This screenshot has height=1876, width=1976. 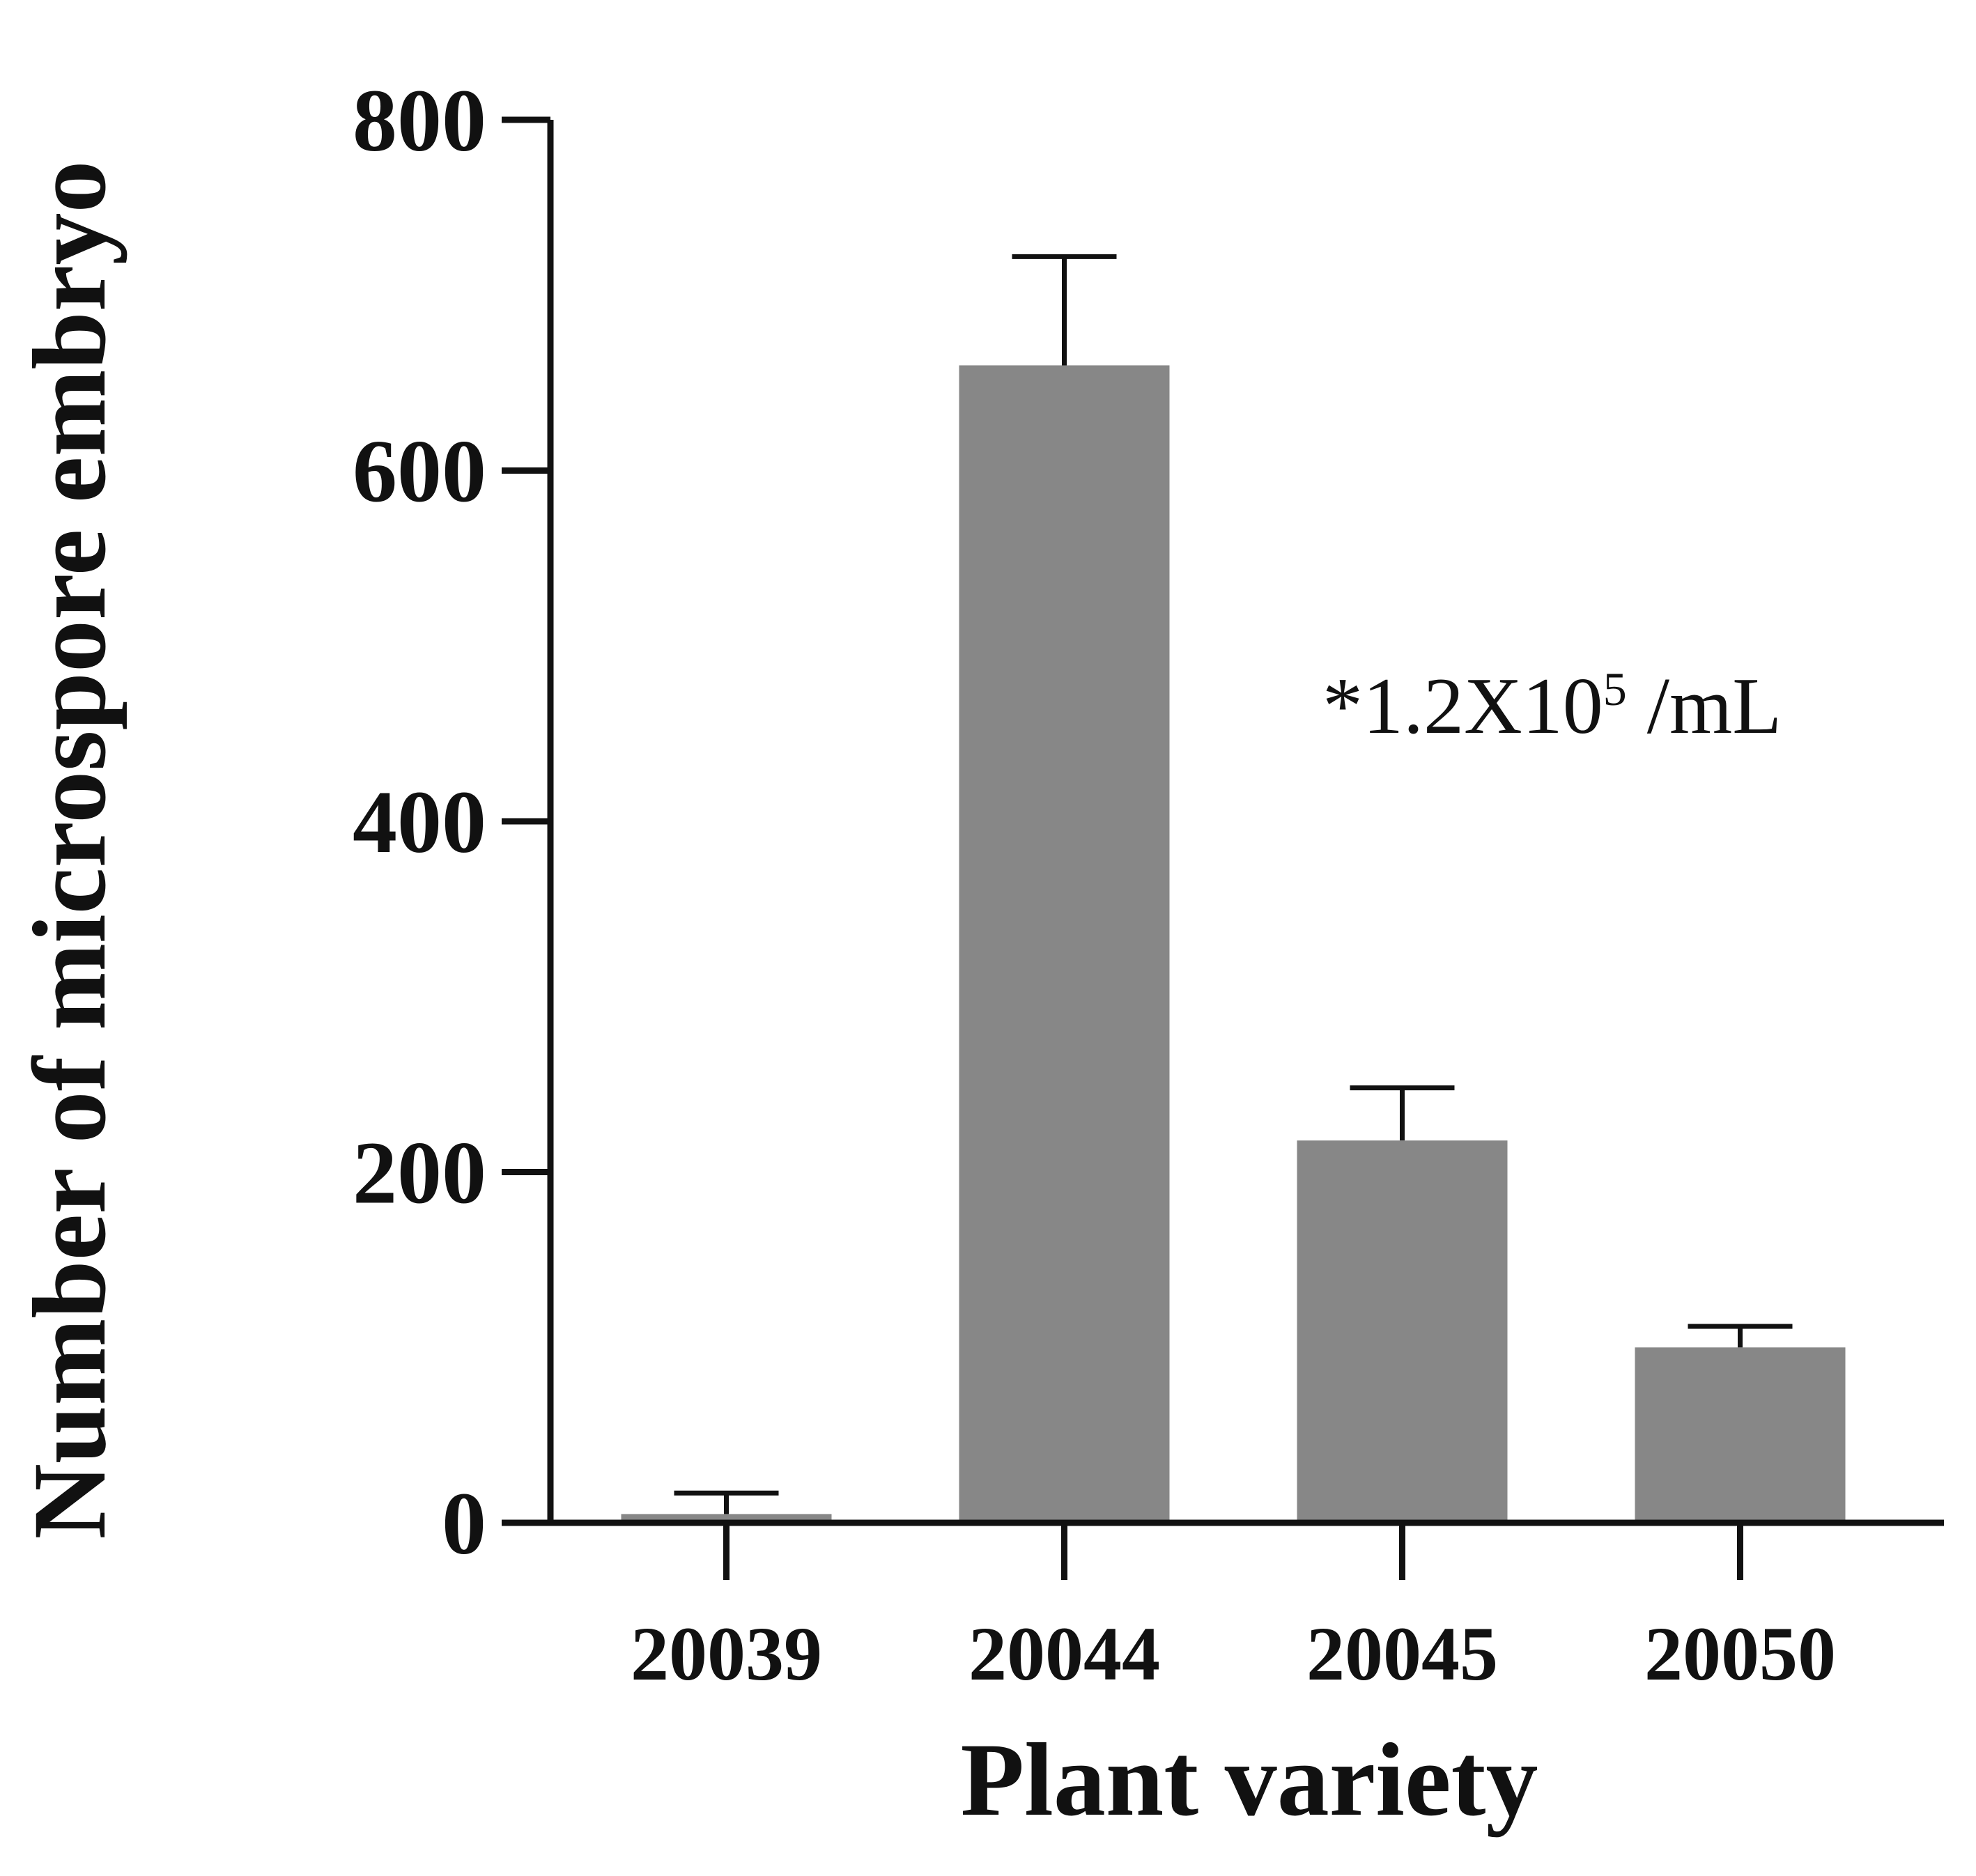 What do you see at coordinates (1740, 1653) in the screenshot?
I see `x-tick-label: 20050` at bounding box center [1740, 1653].